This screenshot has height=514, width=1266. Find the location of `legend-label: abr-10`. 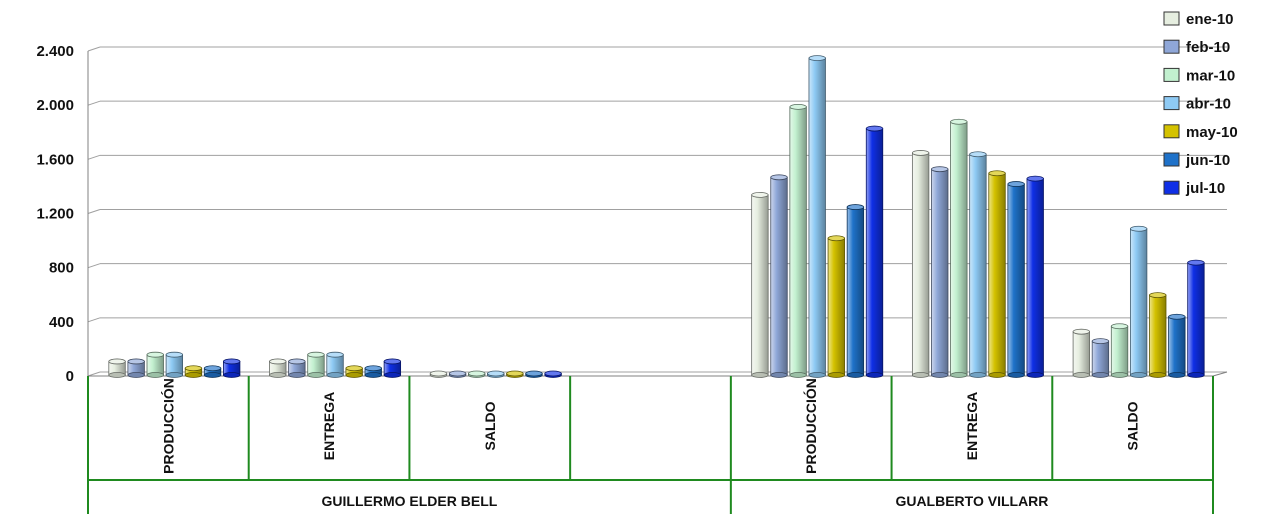

legend-label: abr-10 is located at coordinates (1208, 104).